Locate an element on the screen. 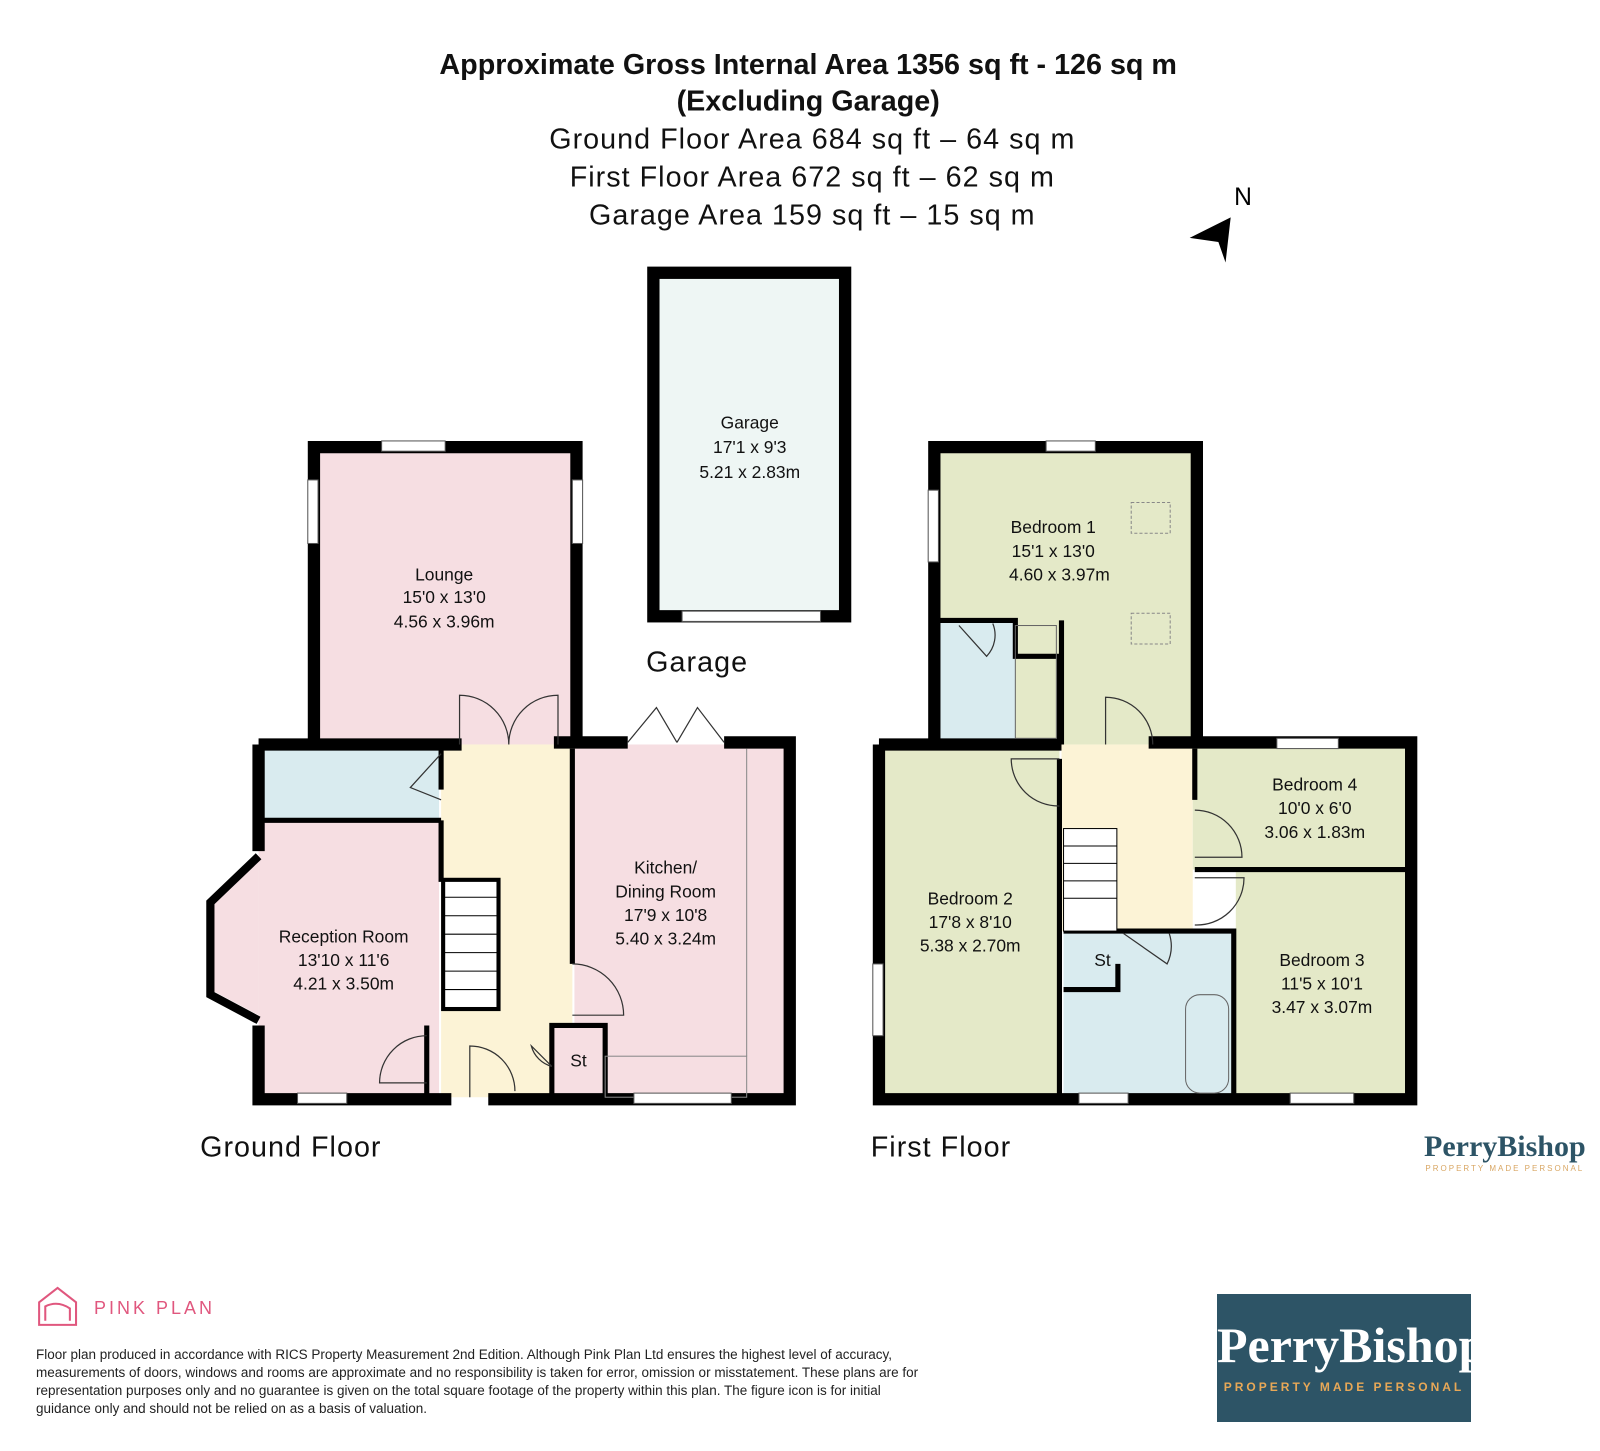 Image resolution: width=1600 pixels, height=1451 pixels. agent-logo-large: PerryBishop PROPERTY MADE PERSONAL is located at coordinates (1352, 1358).